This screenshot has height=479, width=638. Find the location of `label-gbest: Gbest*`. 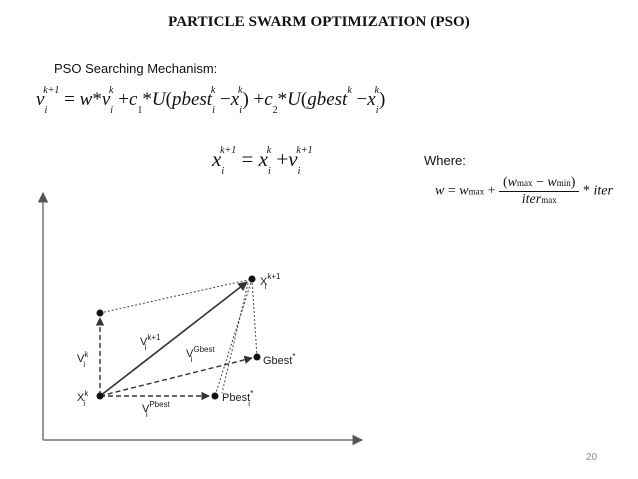

label-gbest: Gbest* is located at coordinates (279, 359).